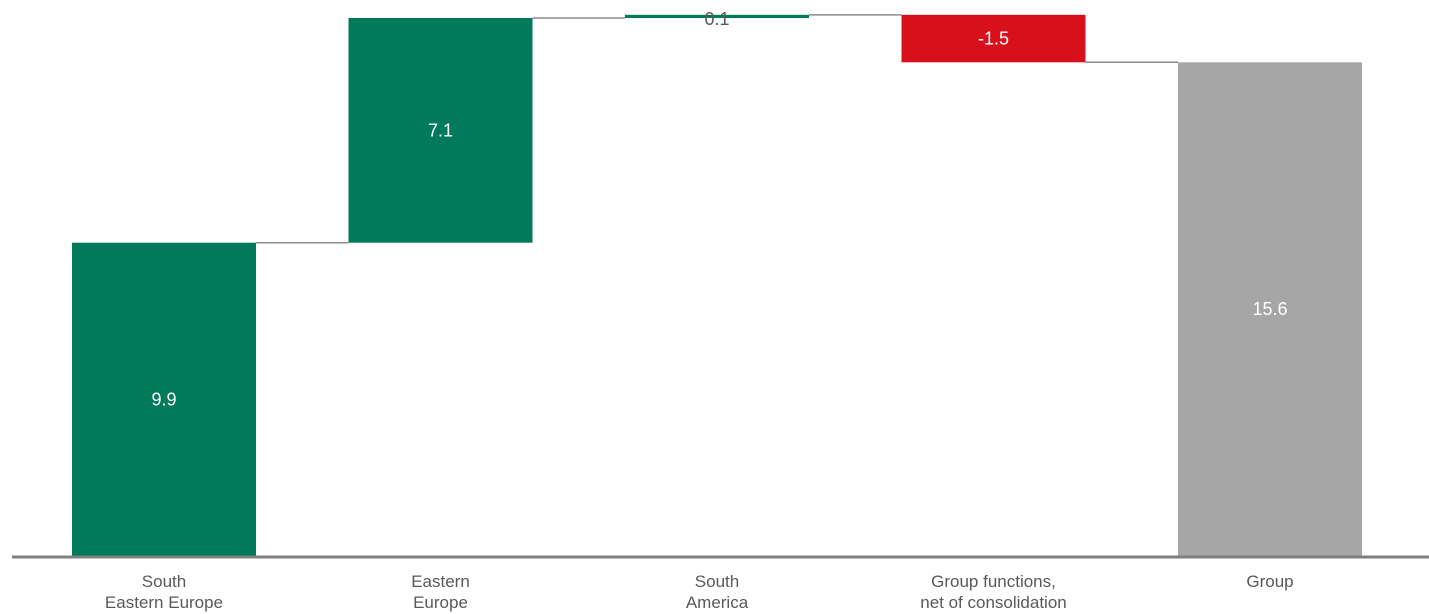 The image size is (1429, 614). Describe the element at coordinates (993, 581) in the screenshot. I see `category-label-3-0: Group functions,` at that location.